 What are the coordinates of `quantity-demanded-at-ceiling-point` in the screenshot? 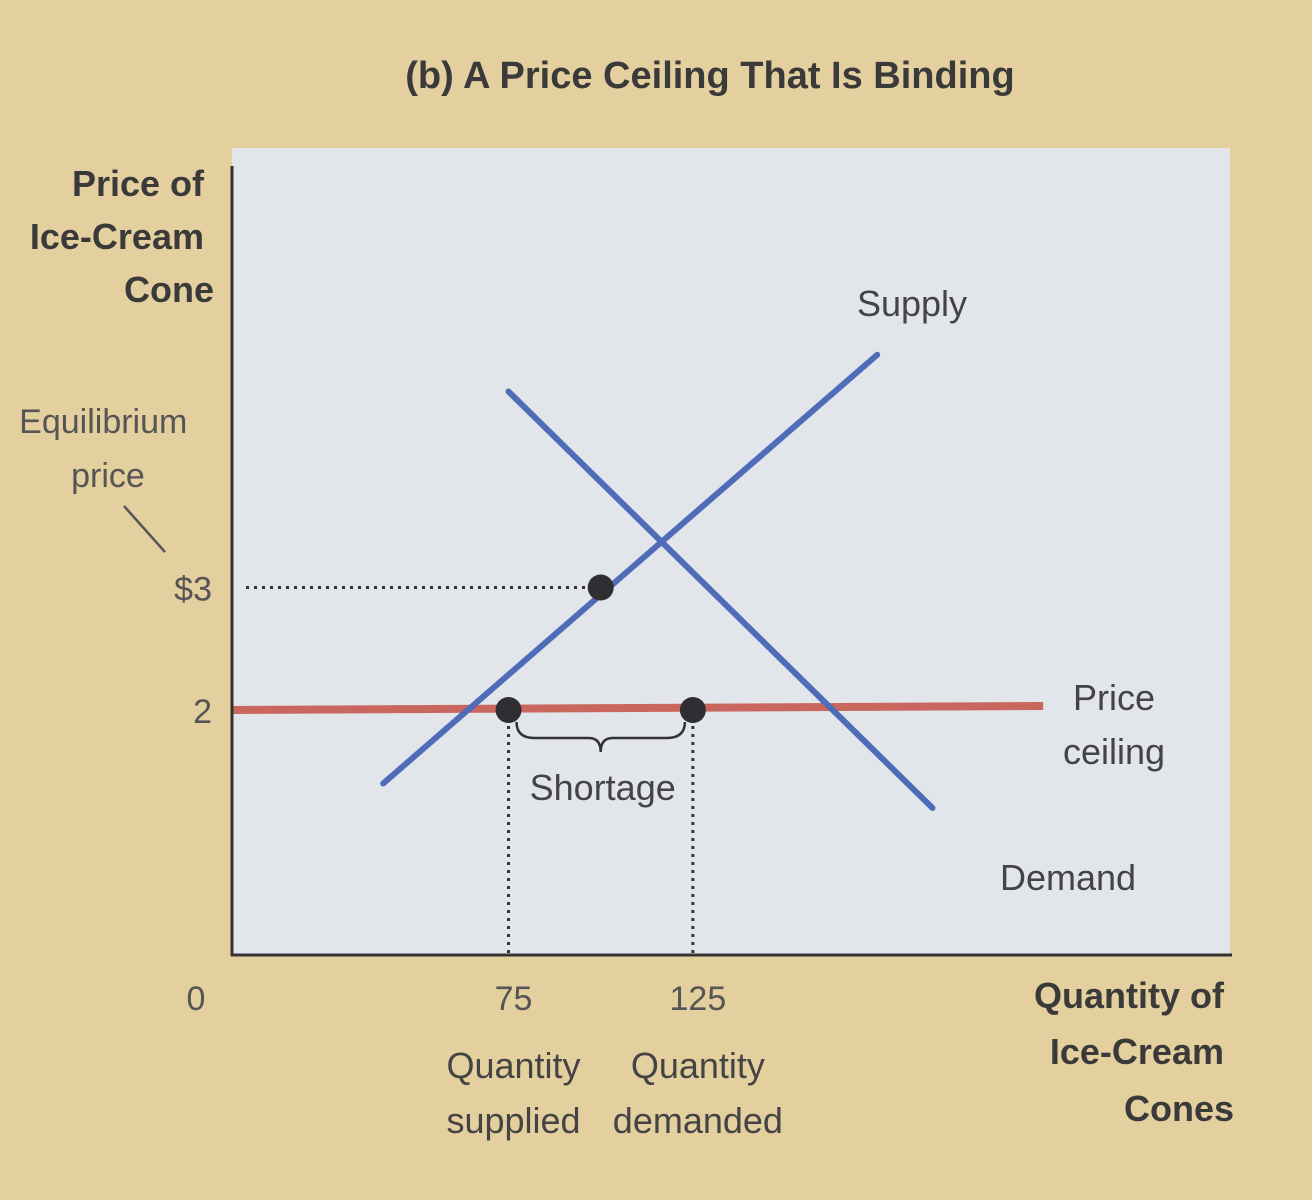 It's located at (692, 710).